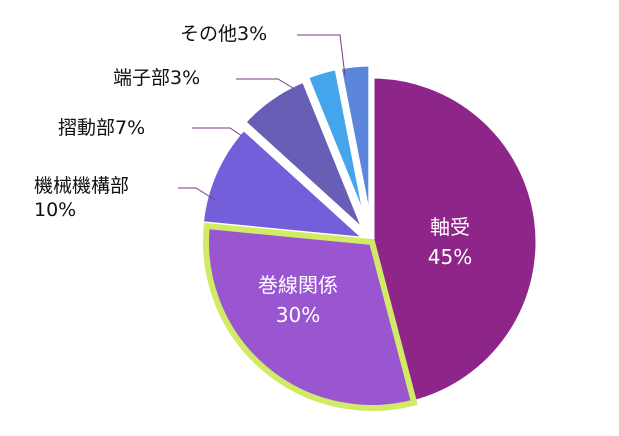 This screenshot has width=619, height=436. What do you see at coordinates (298, 315) in the screenshot?
I see `slice-value: 30%` at bounding box center [298, 315].